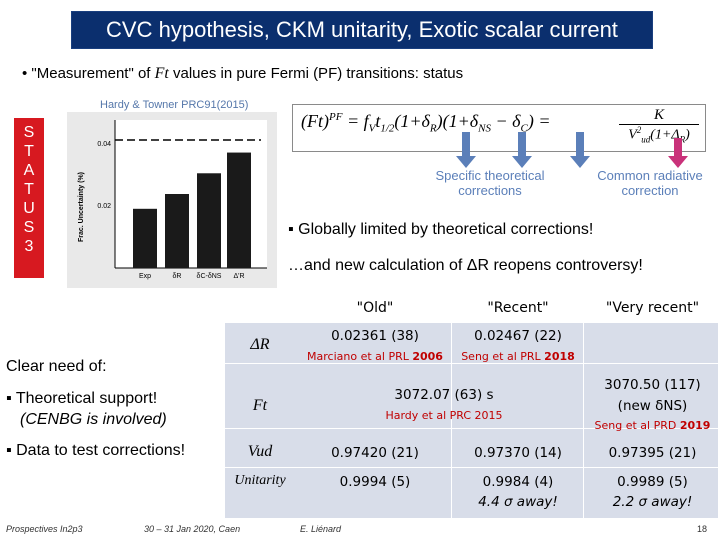 Image resolution: width=720 pixels, height=540 pixels. What do you see at coordinates (524, 128) in the screenshot?
I see `formula-c: C` at bounding box center [524, 128].